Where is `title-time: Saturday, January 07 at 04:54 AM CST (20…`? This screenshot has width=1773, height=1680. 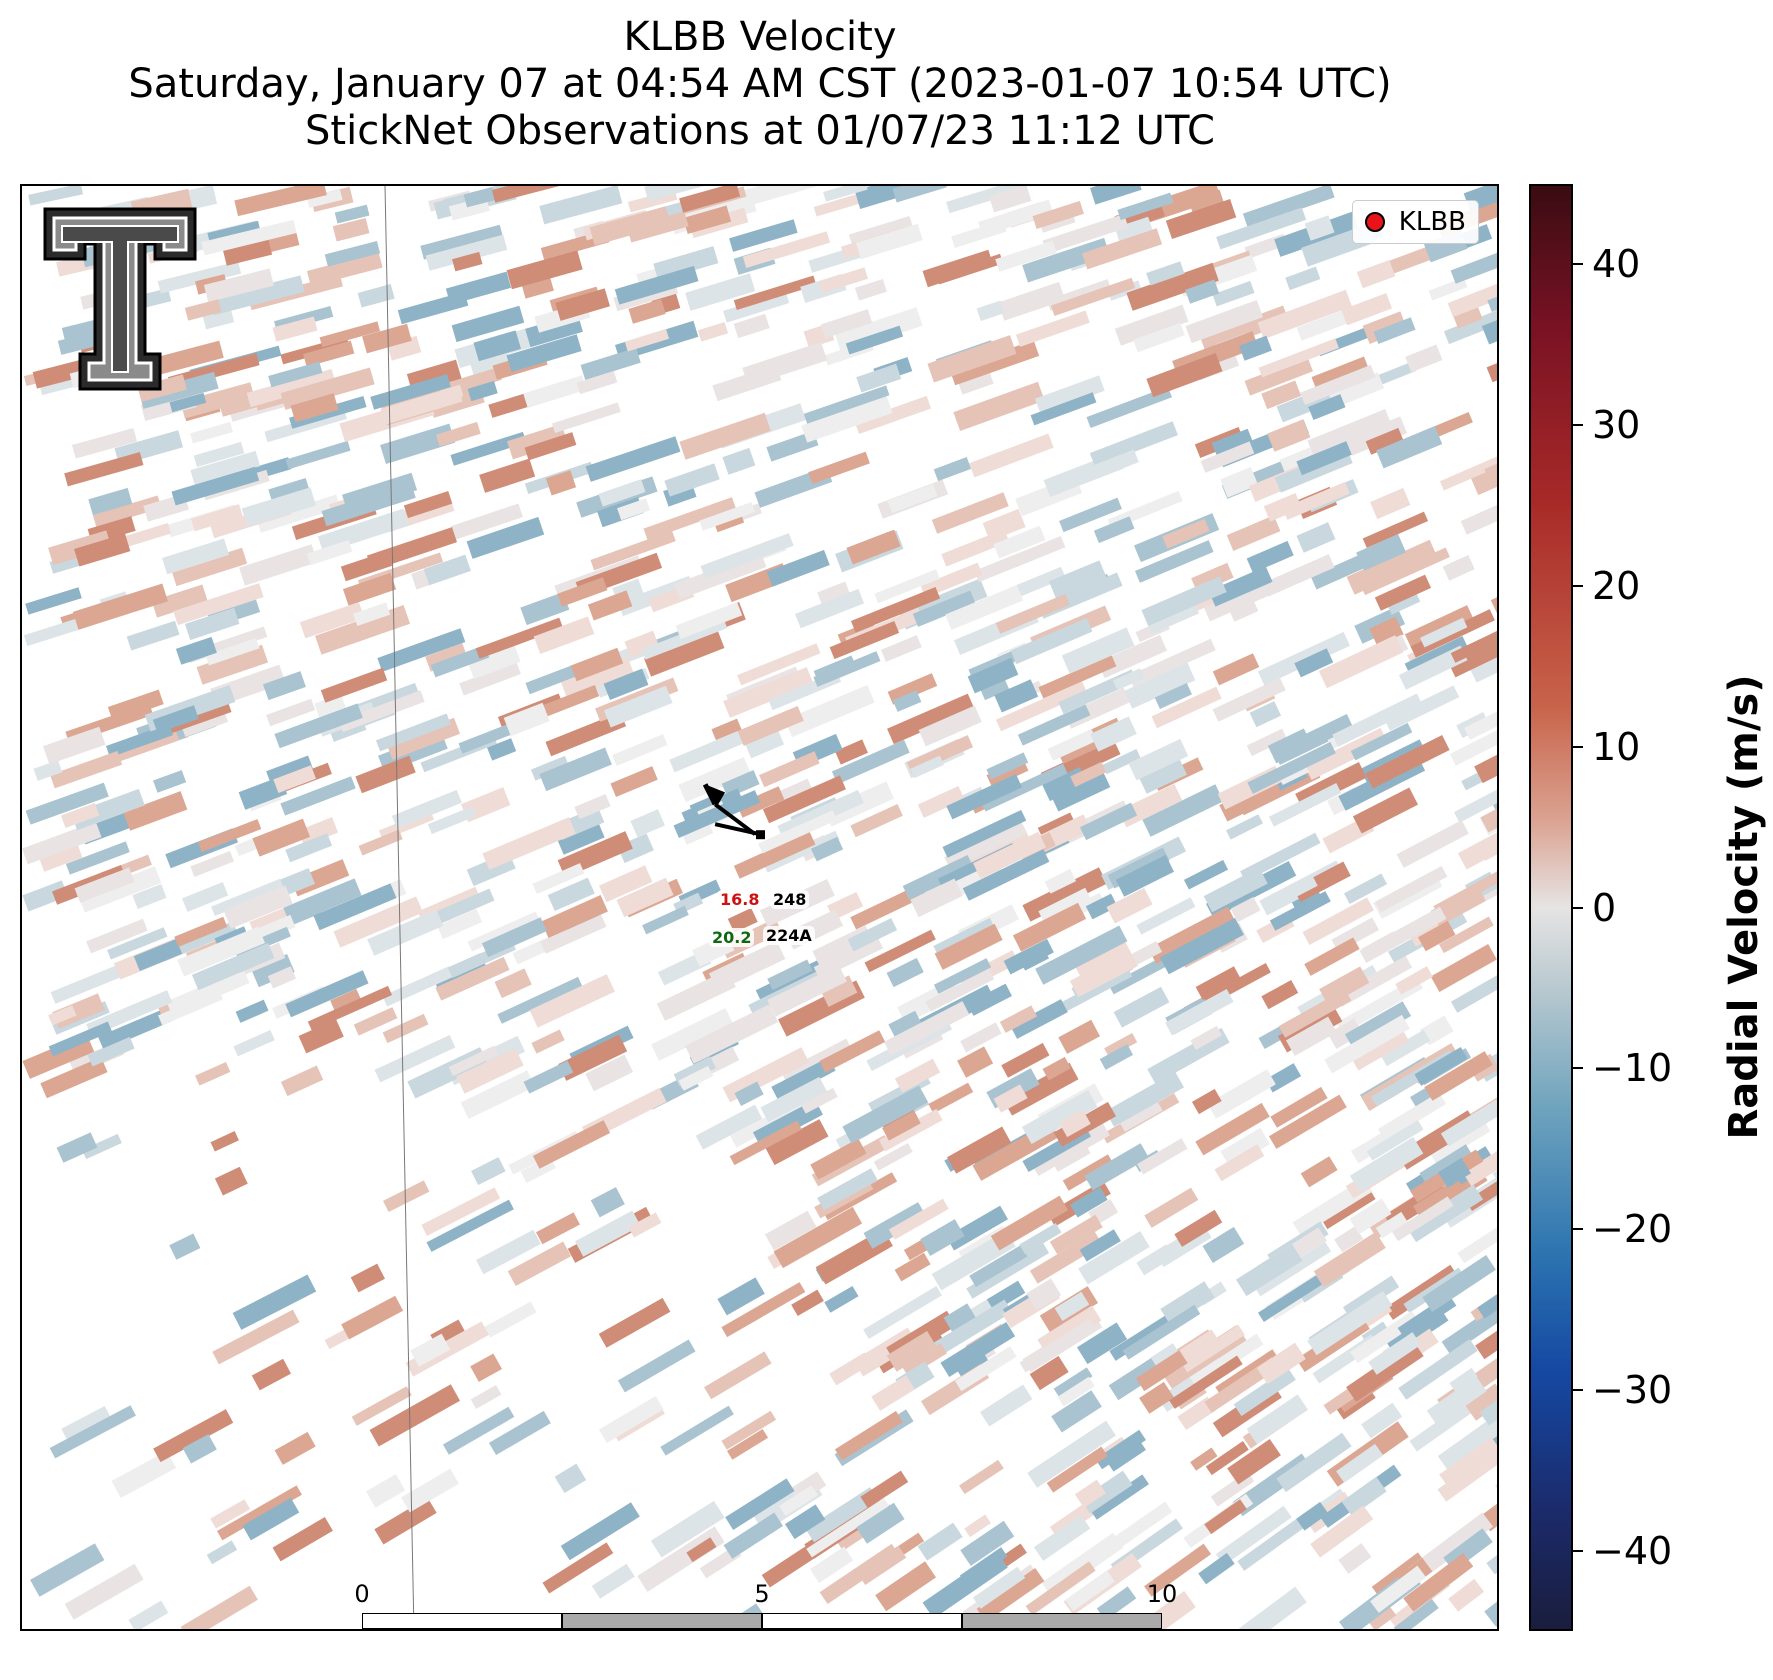
title-time: Saturday, January 07 at 04:54 AM CST (20… is located at coordinates (760, 84).